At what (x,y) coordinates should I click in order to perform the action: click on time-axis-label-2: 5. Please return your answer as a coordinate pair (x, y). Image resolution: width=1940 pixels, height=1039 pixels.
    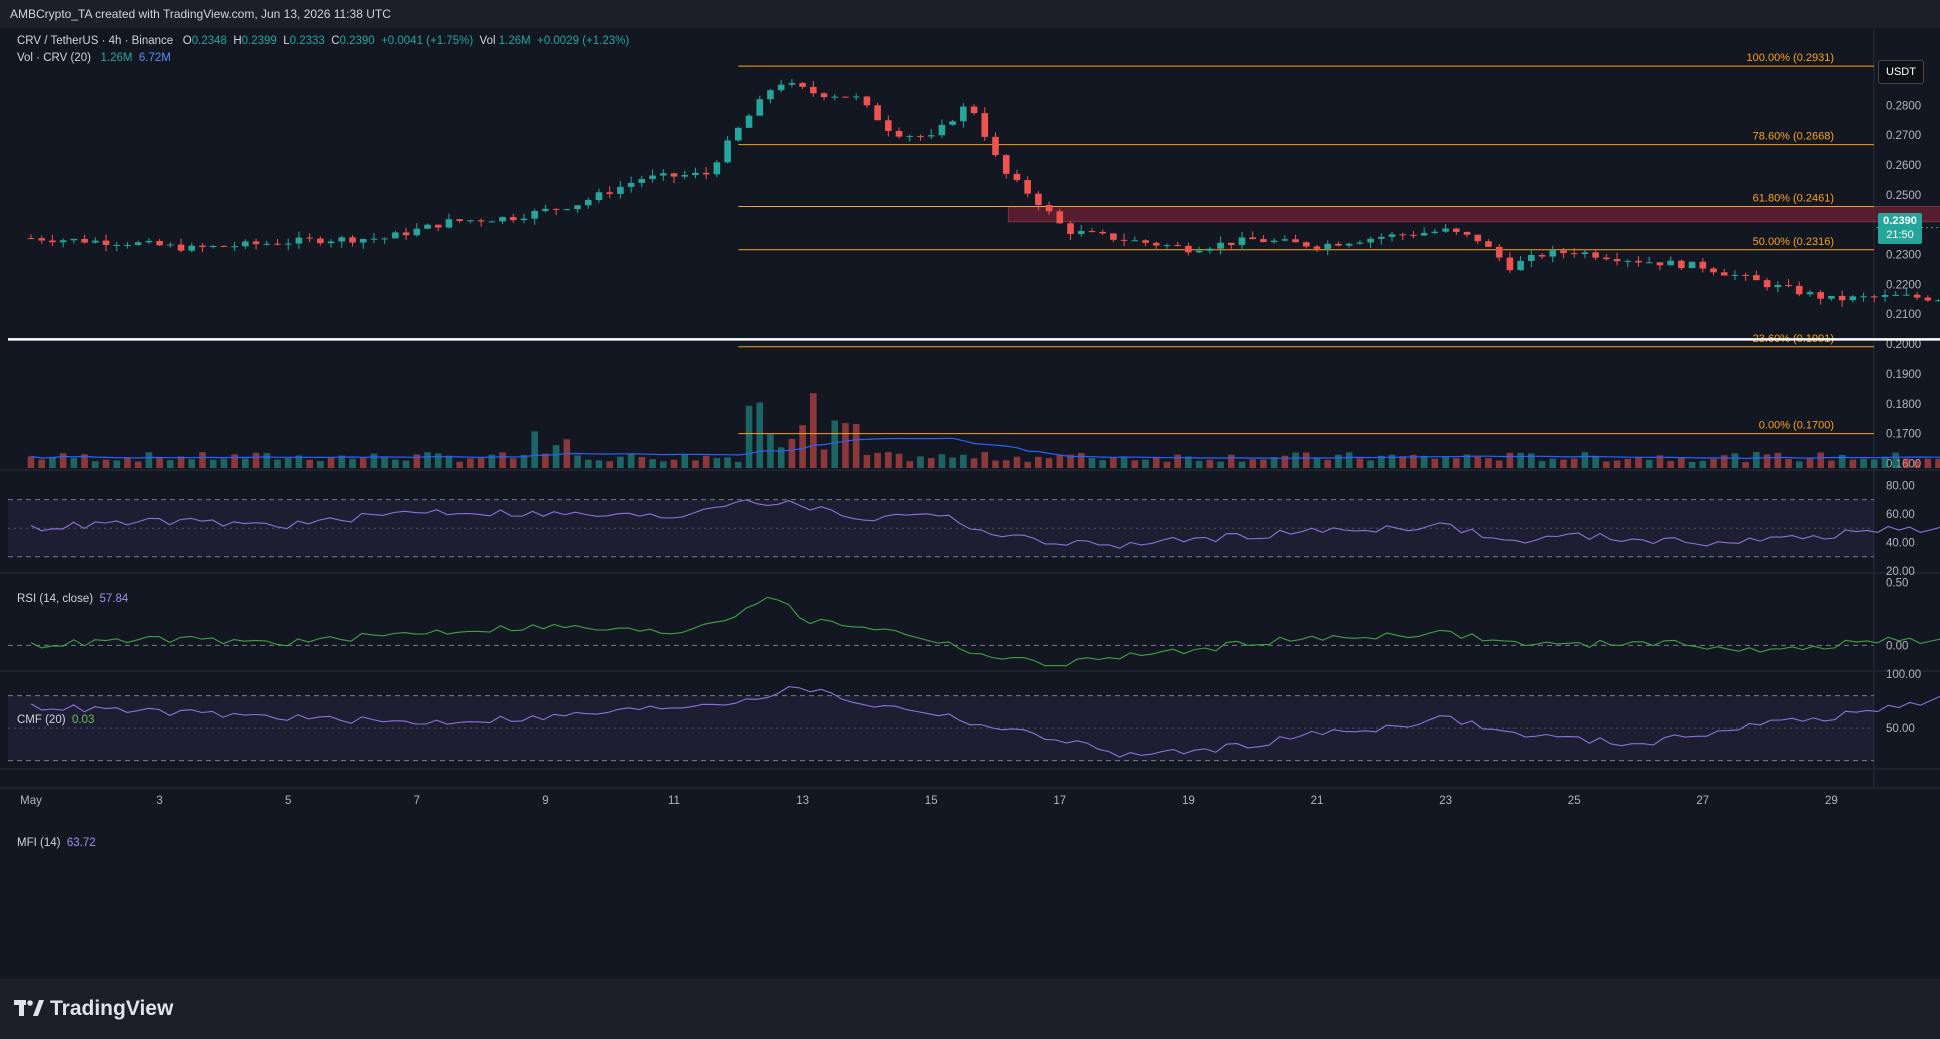
    Looking at the image, I should click on (288, 801).